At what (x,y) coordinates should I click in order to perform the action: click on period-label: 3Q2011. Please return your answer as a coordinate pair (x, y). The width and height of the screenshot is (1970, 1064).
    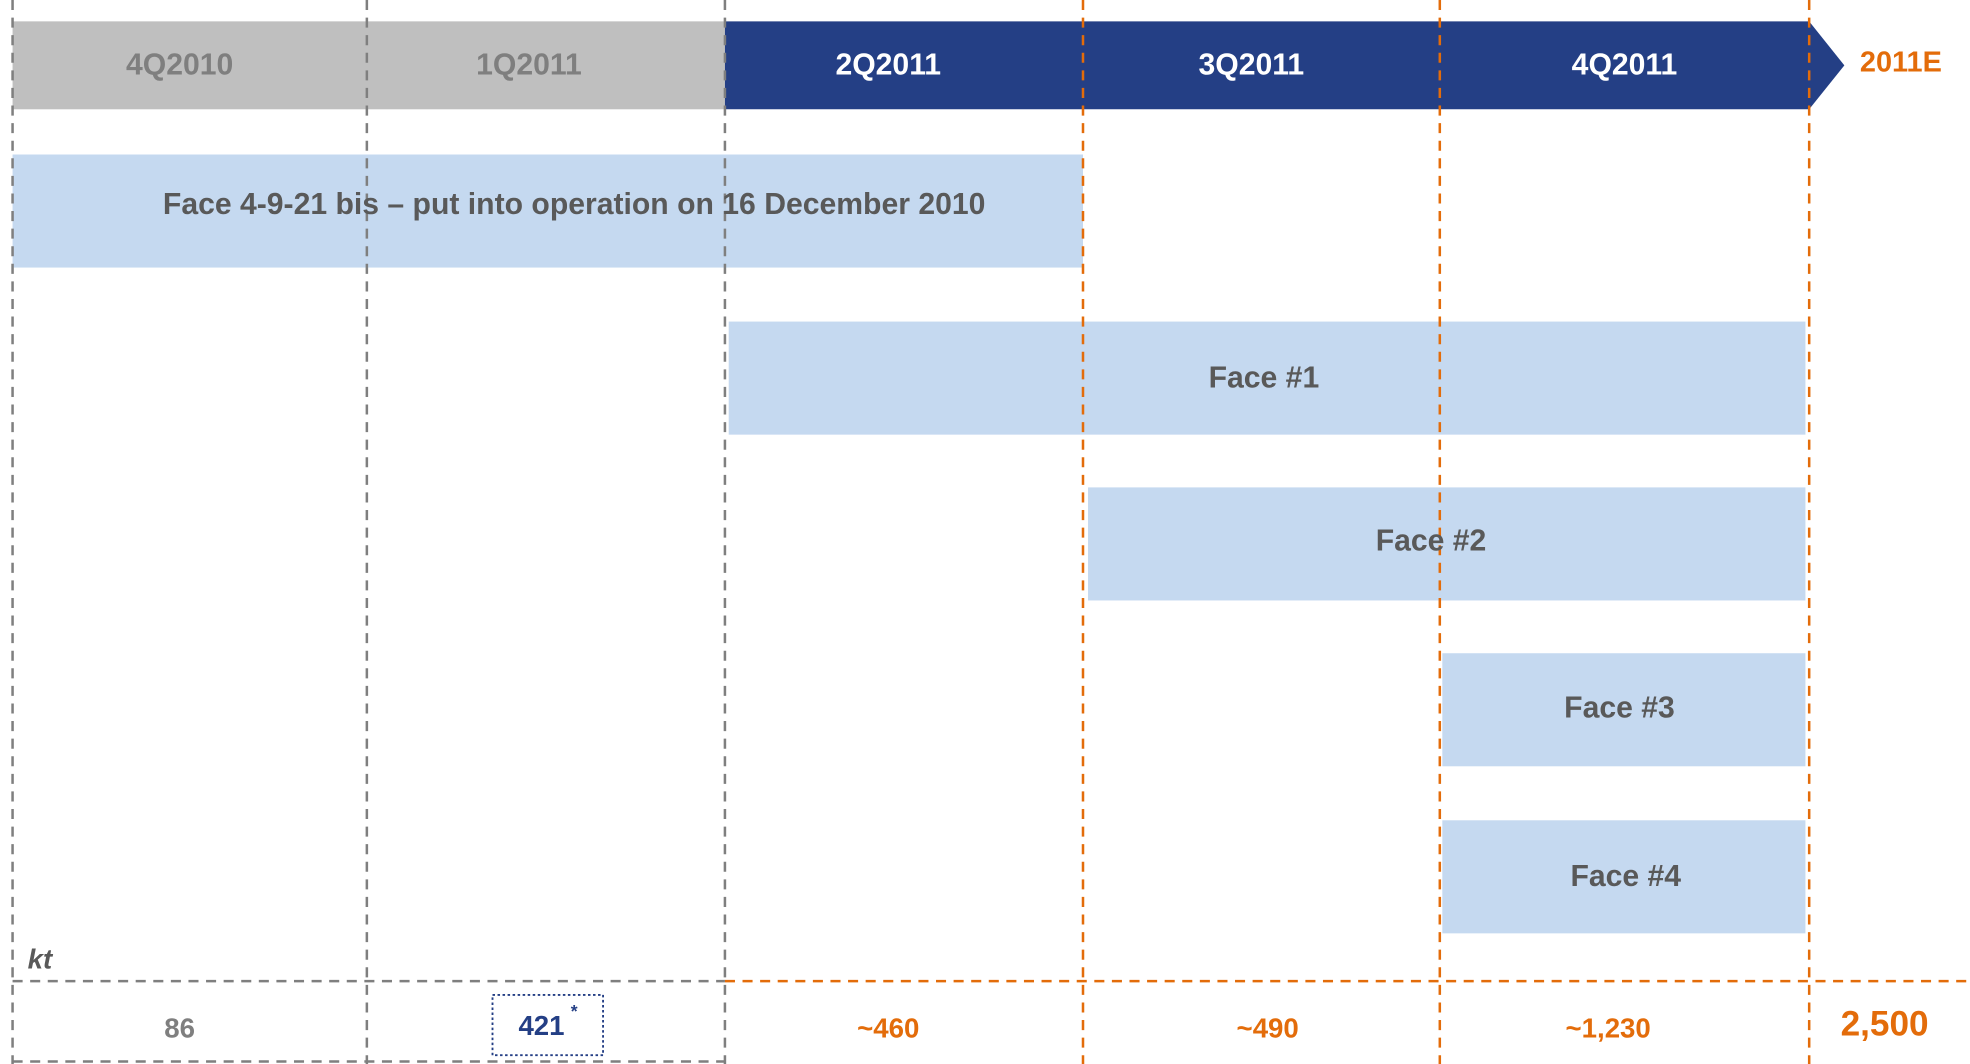
    Looking at the image, I should click on (1252, 65).